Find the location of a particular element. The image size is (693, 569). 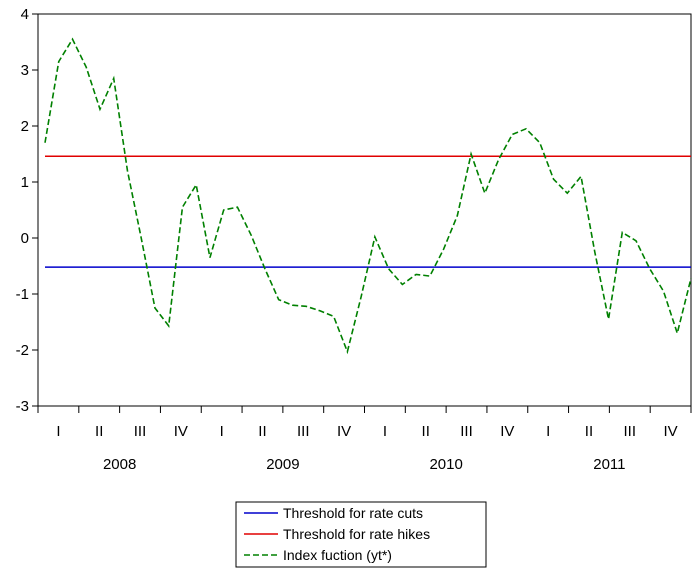

legend-label: Index fuction (yt*) is located at coordinates (337, 555).